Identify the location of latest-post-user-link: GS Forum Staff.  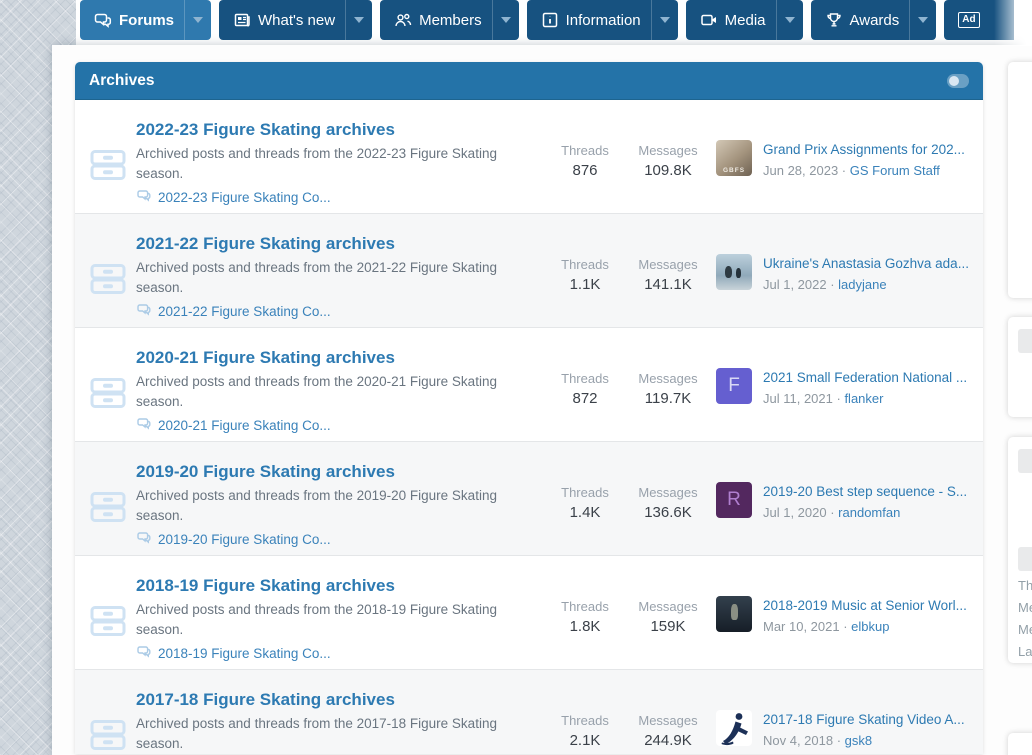
(894, 170).